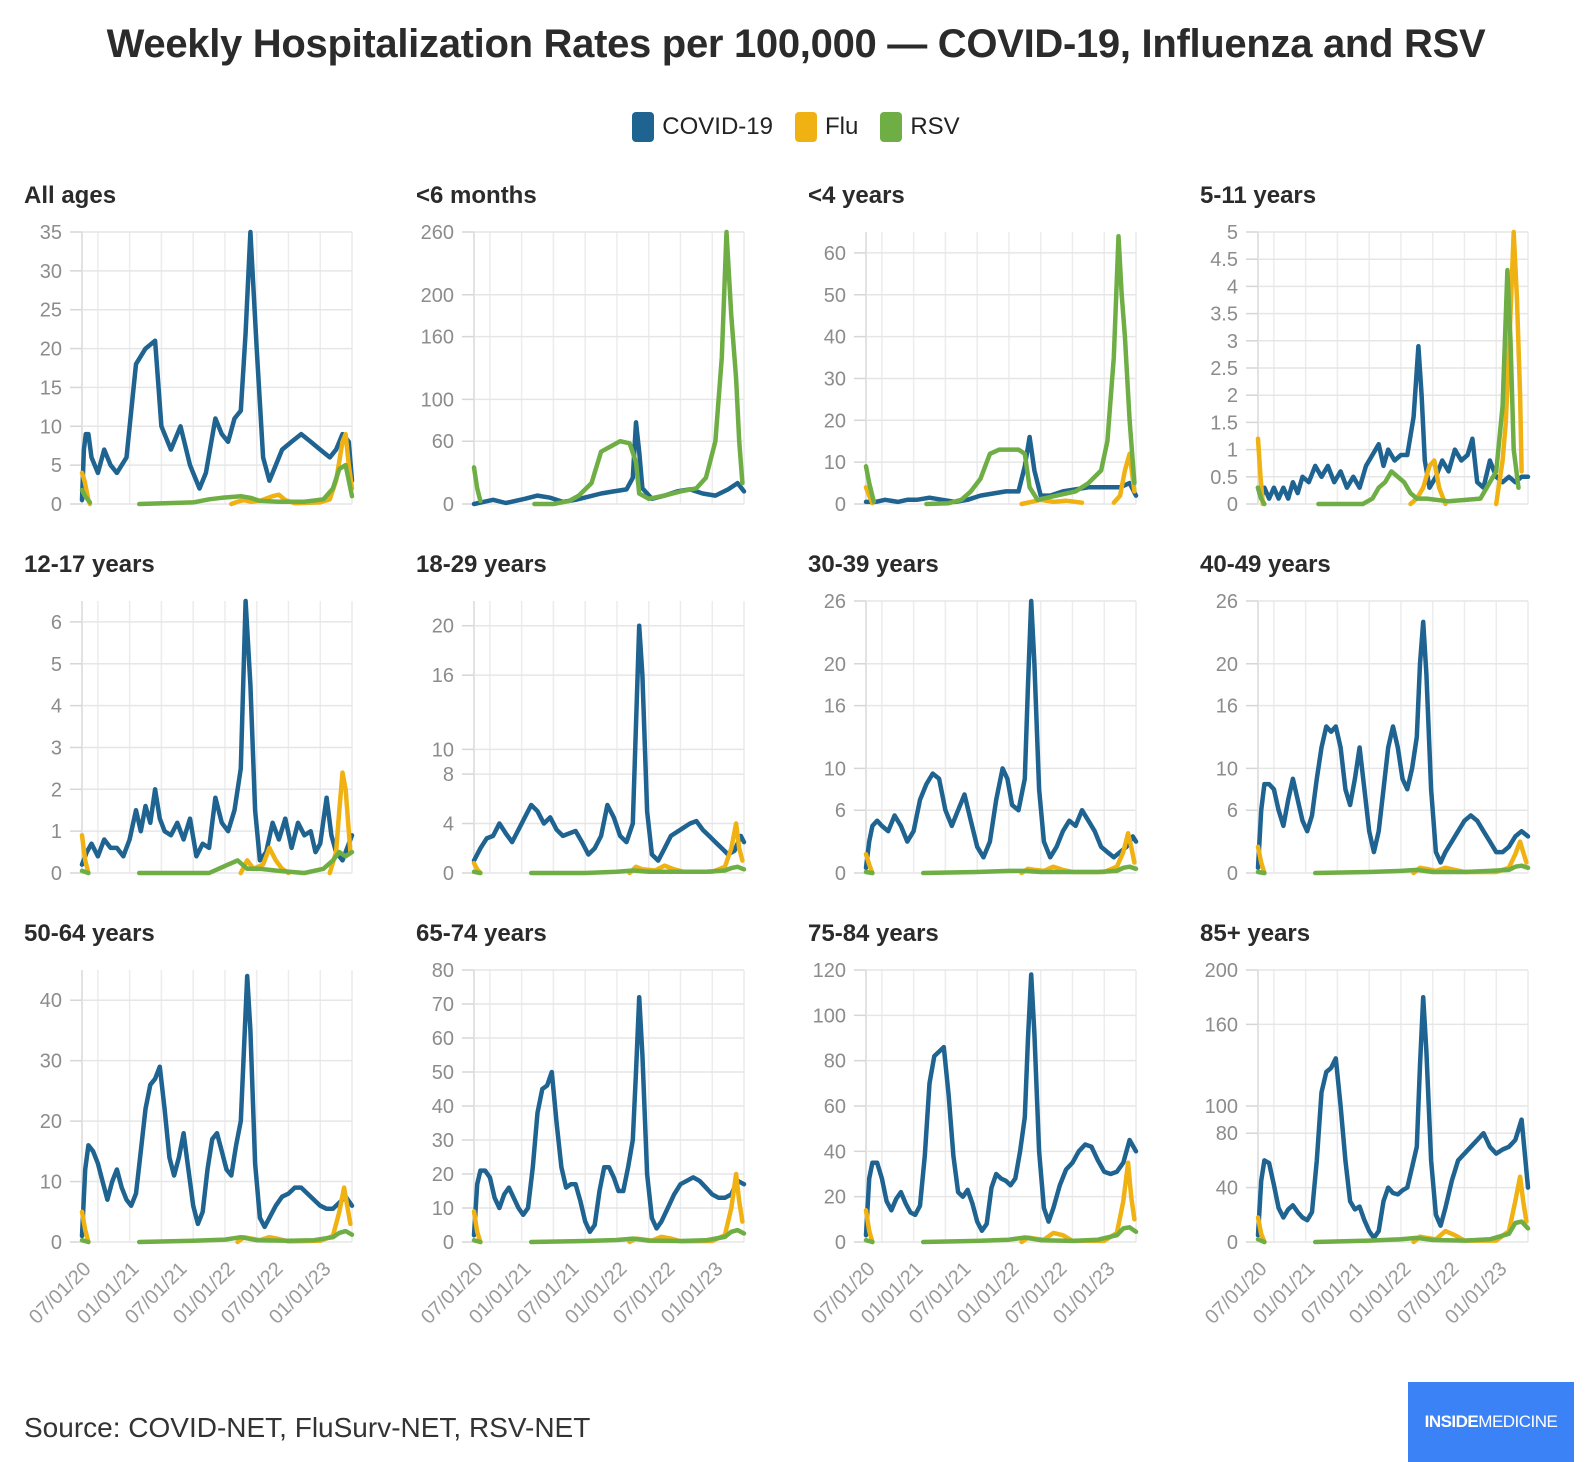 The width and height of the screenshot is (1592, 1462). I want to click on y-tick-label: 70, so click(443, 1005).